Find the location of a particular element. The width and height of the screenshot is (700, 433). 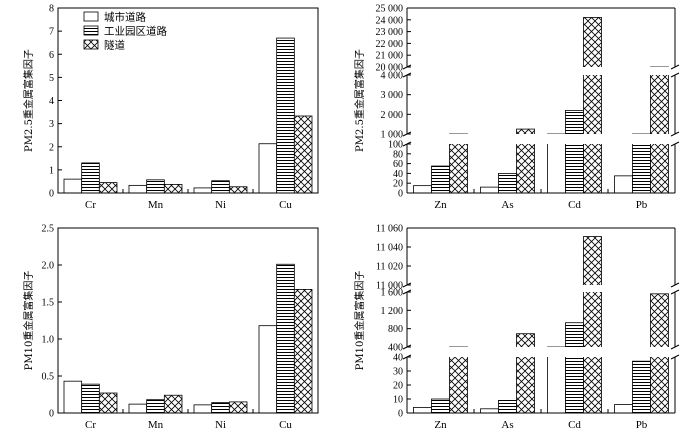

y-tick-label: 11 020 is located at coordinates (389, 267).